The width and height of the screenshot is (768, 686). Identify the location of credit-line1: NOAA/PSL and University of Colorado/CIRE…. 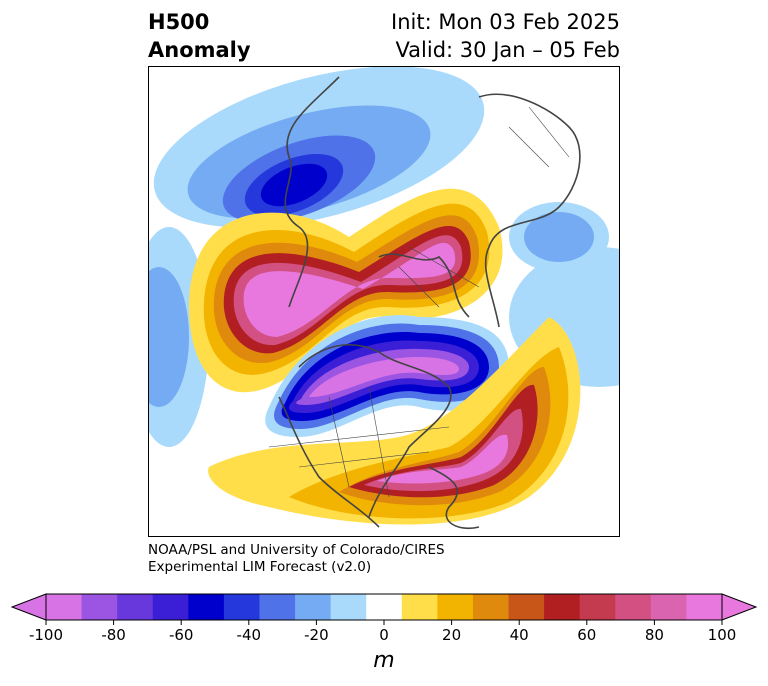
(296, 550).